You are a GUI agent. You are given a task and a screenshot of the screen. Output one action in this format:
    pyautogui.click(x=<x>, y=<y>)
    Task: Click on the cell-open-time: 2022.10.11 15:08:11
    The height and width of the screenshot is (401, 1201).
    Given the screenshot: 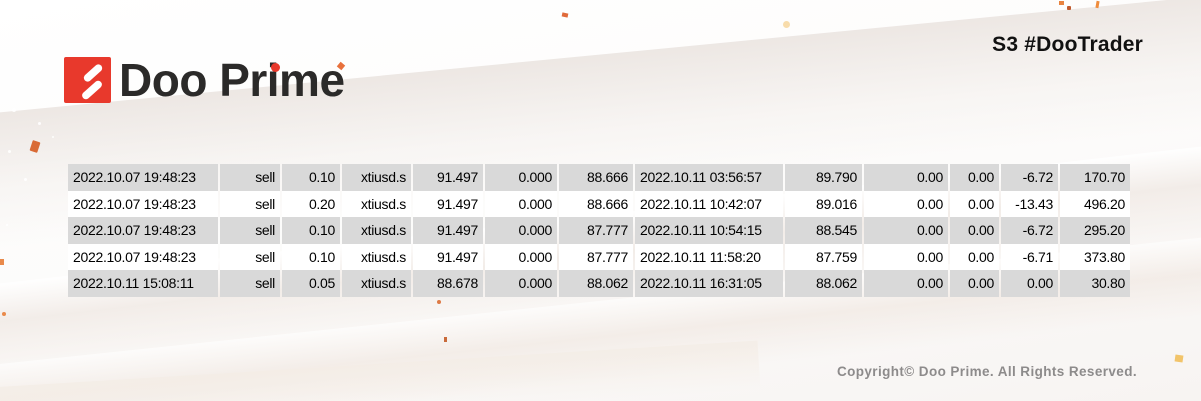 What is the action you would take?
    pyautogui.click(x=143, y=283)
    